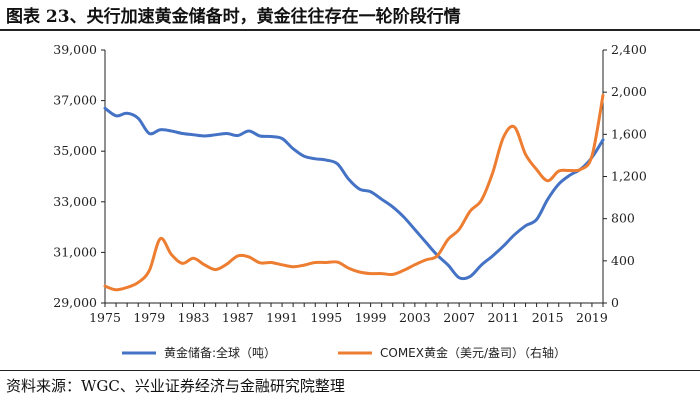 Image resolution: width=700 pixels, height=402 pixels. I want to click on legend-comex-gold-label: COMEX黄金（美元/盎司）（右轴）, so click(473, 352).